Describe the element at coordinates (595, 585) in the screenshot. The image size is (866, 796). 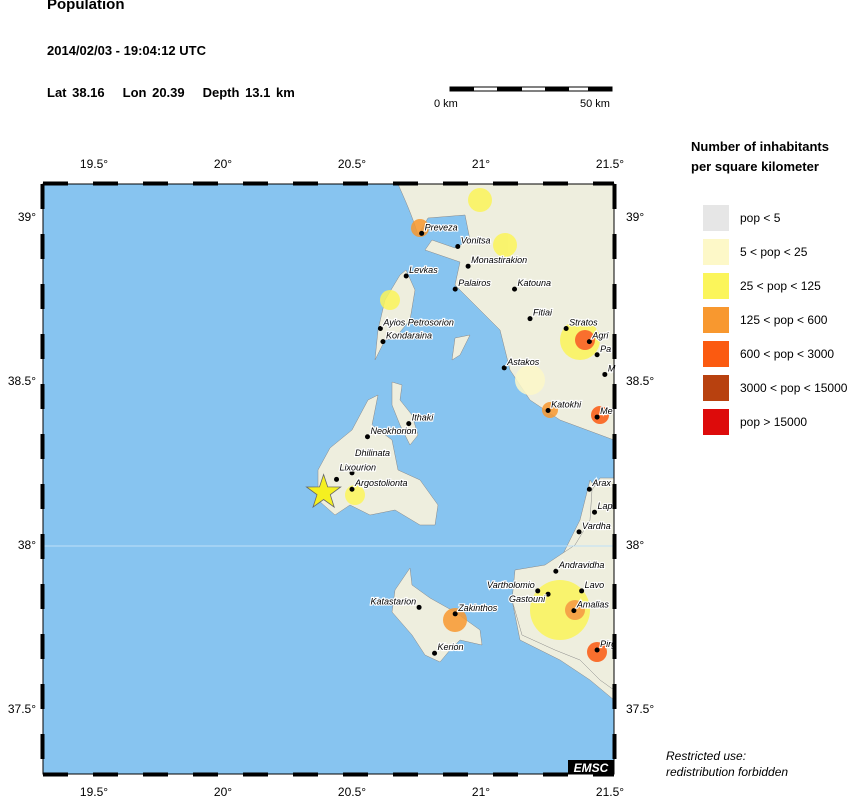
I see `city-label: Lavo` at that location.